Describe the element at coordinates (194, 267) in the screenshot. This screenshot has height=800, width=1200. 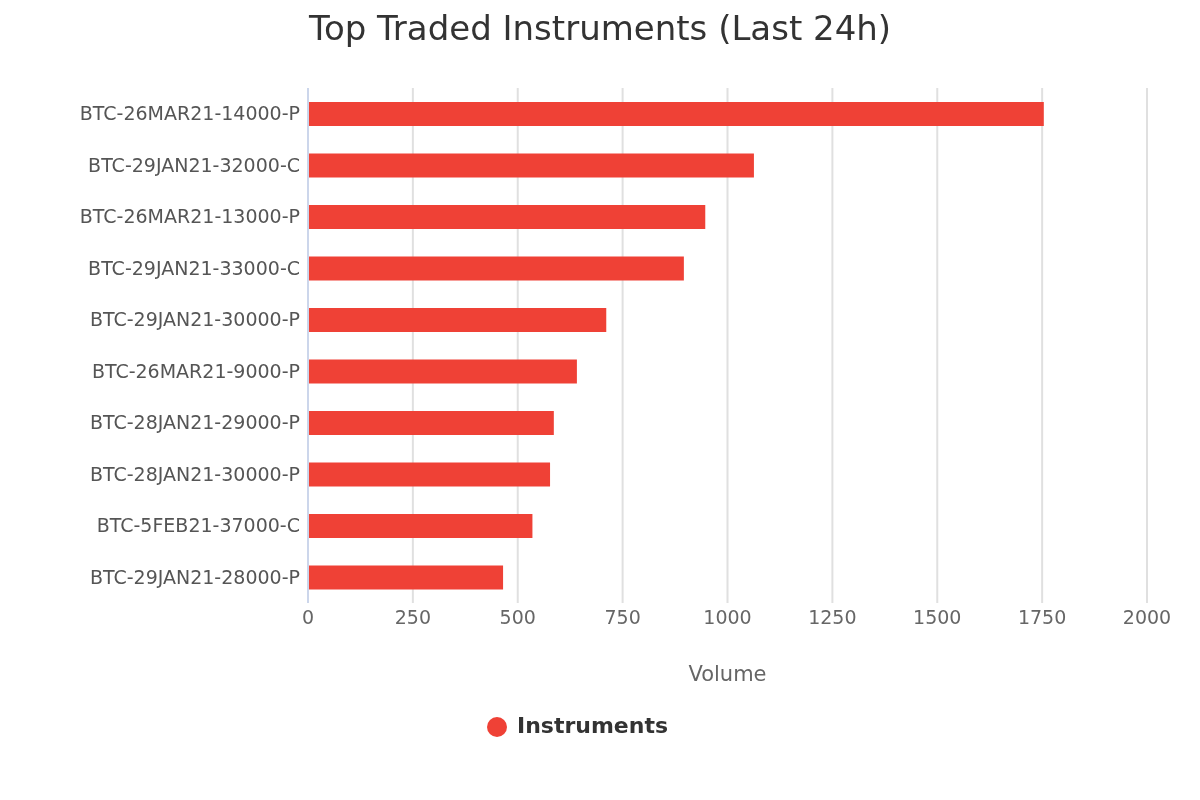
I see `y-tick-label: BTC-29JAN21-33000-C` at that location.